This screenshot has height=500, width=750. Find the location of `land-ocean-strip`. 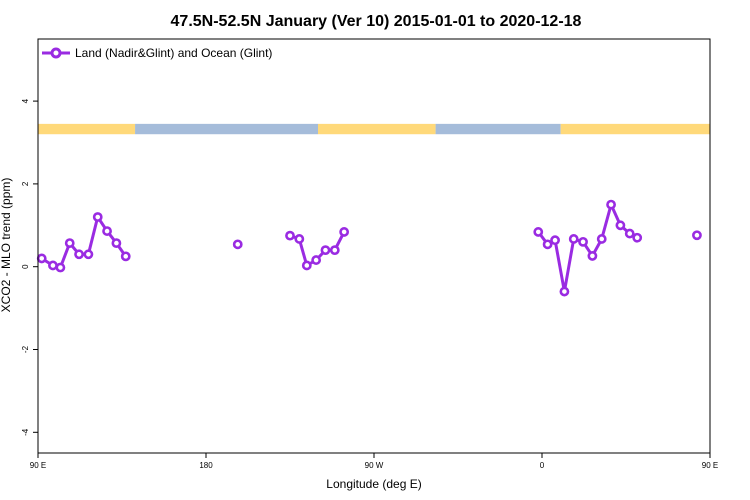

land-ocean-strip is located at coordinates (374, 129).